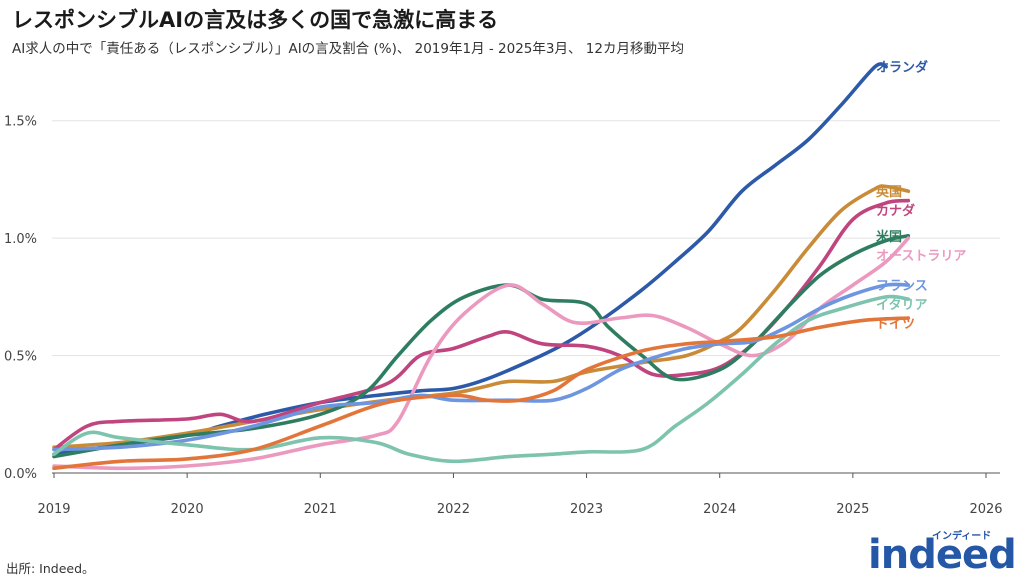 The height and width of the screenshot is (585, 1024). What do you see at coordinates (719, 509) in the screenshot?
I see `x-tick-label: 2024` at bounding box center [719, 509].